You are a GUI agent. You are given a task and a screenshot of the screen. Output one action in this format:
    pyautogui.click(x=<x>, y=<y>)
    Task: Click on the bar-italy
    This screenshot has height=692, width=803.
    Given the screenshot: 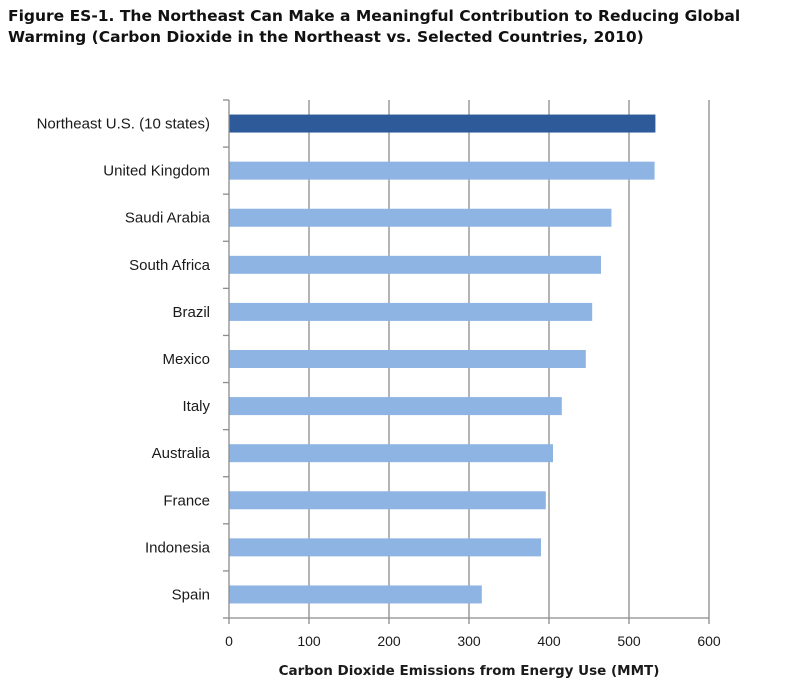 What is the action you would take?
    pyautogui.click(x=395, y=406)
    